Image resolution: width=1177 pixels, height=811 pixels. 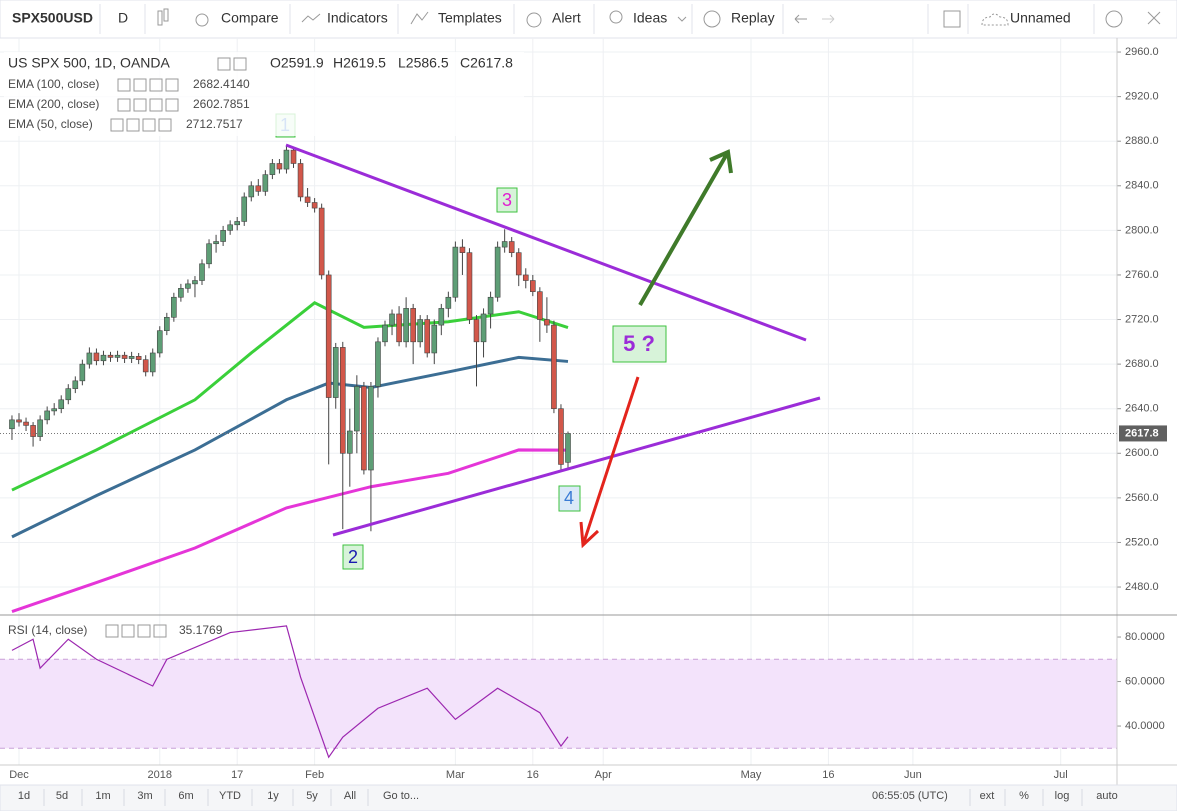 What do you see at coordinates (185, 796) in the screenshot?
I see `range-button: 6m` at bounding box center [185, 796].